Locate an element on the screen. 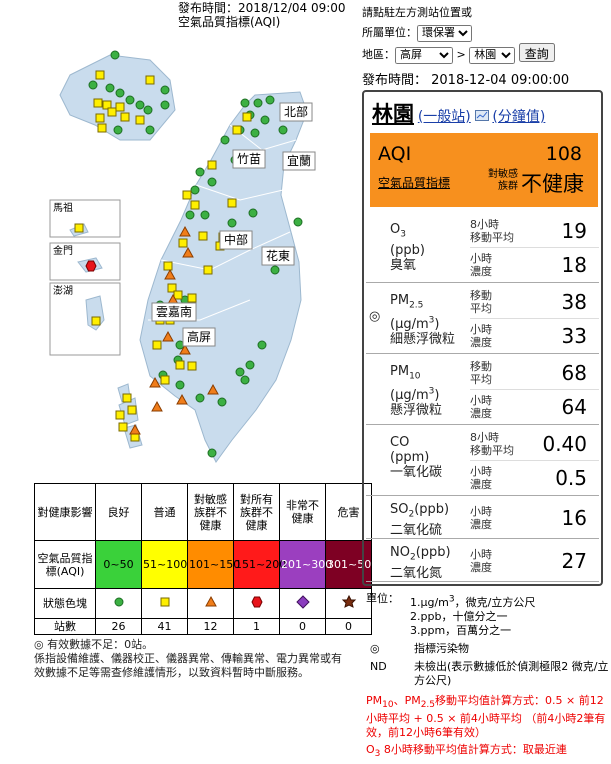 The height and width of the screenshot is (764, 611). header-cell: 普通 is located at coordinates (164, 512).